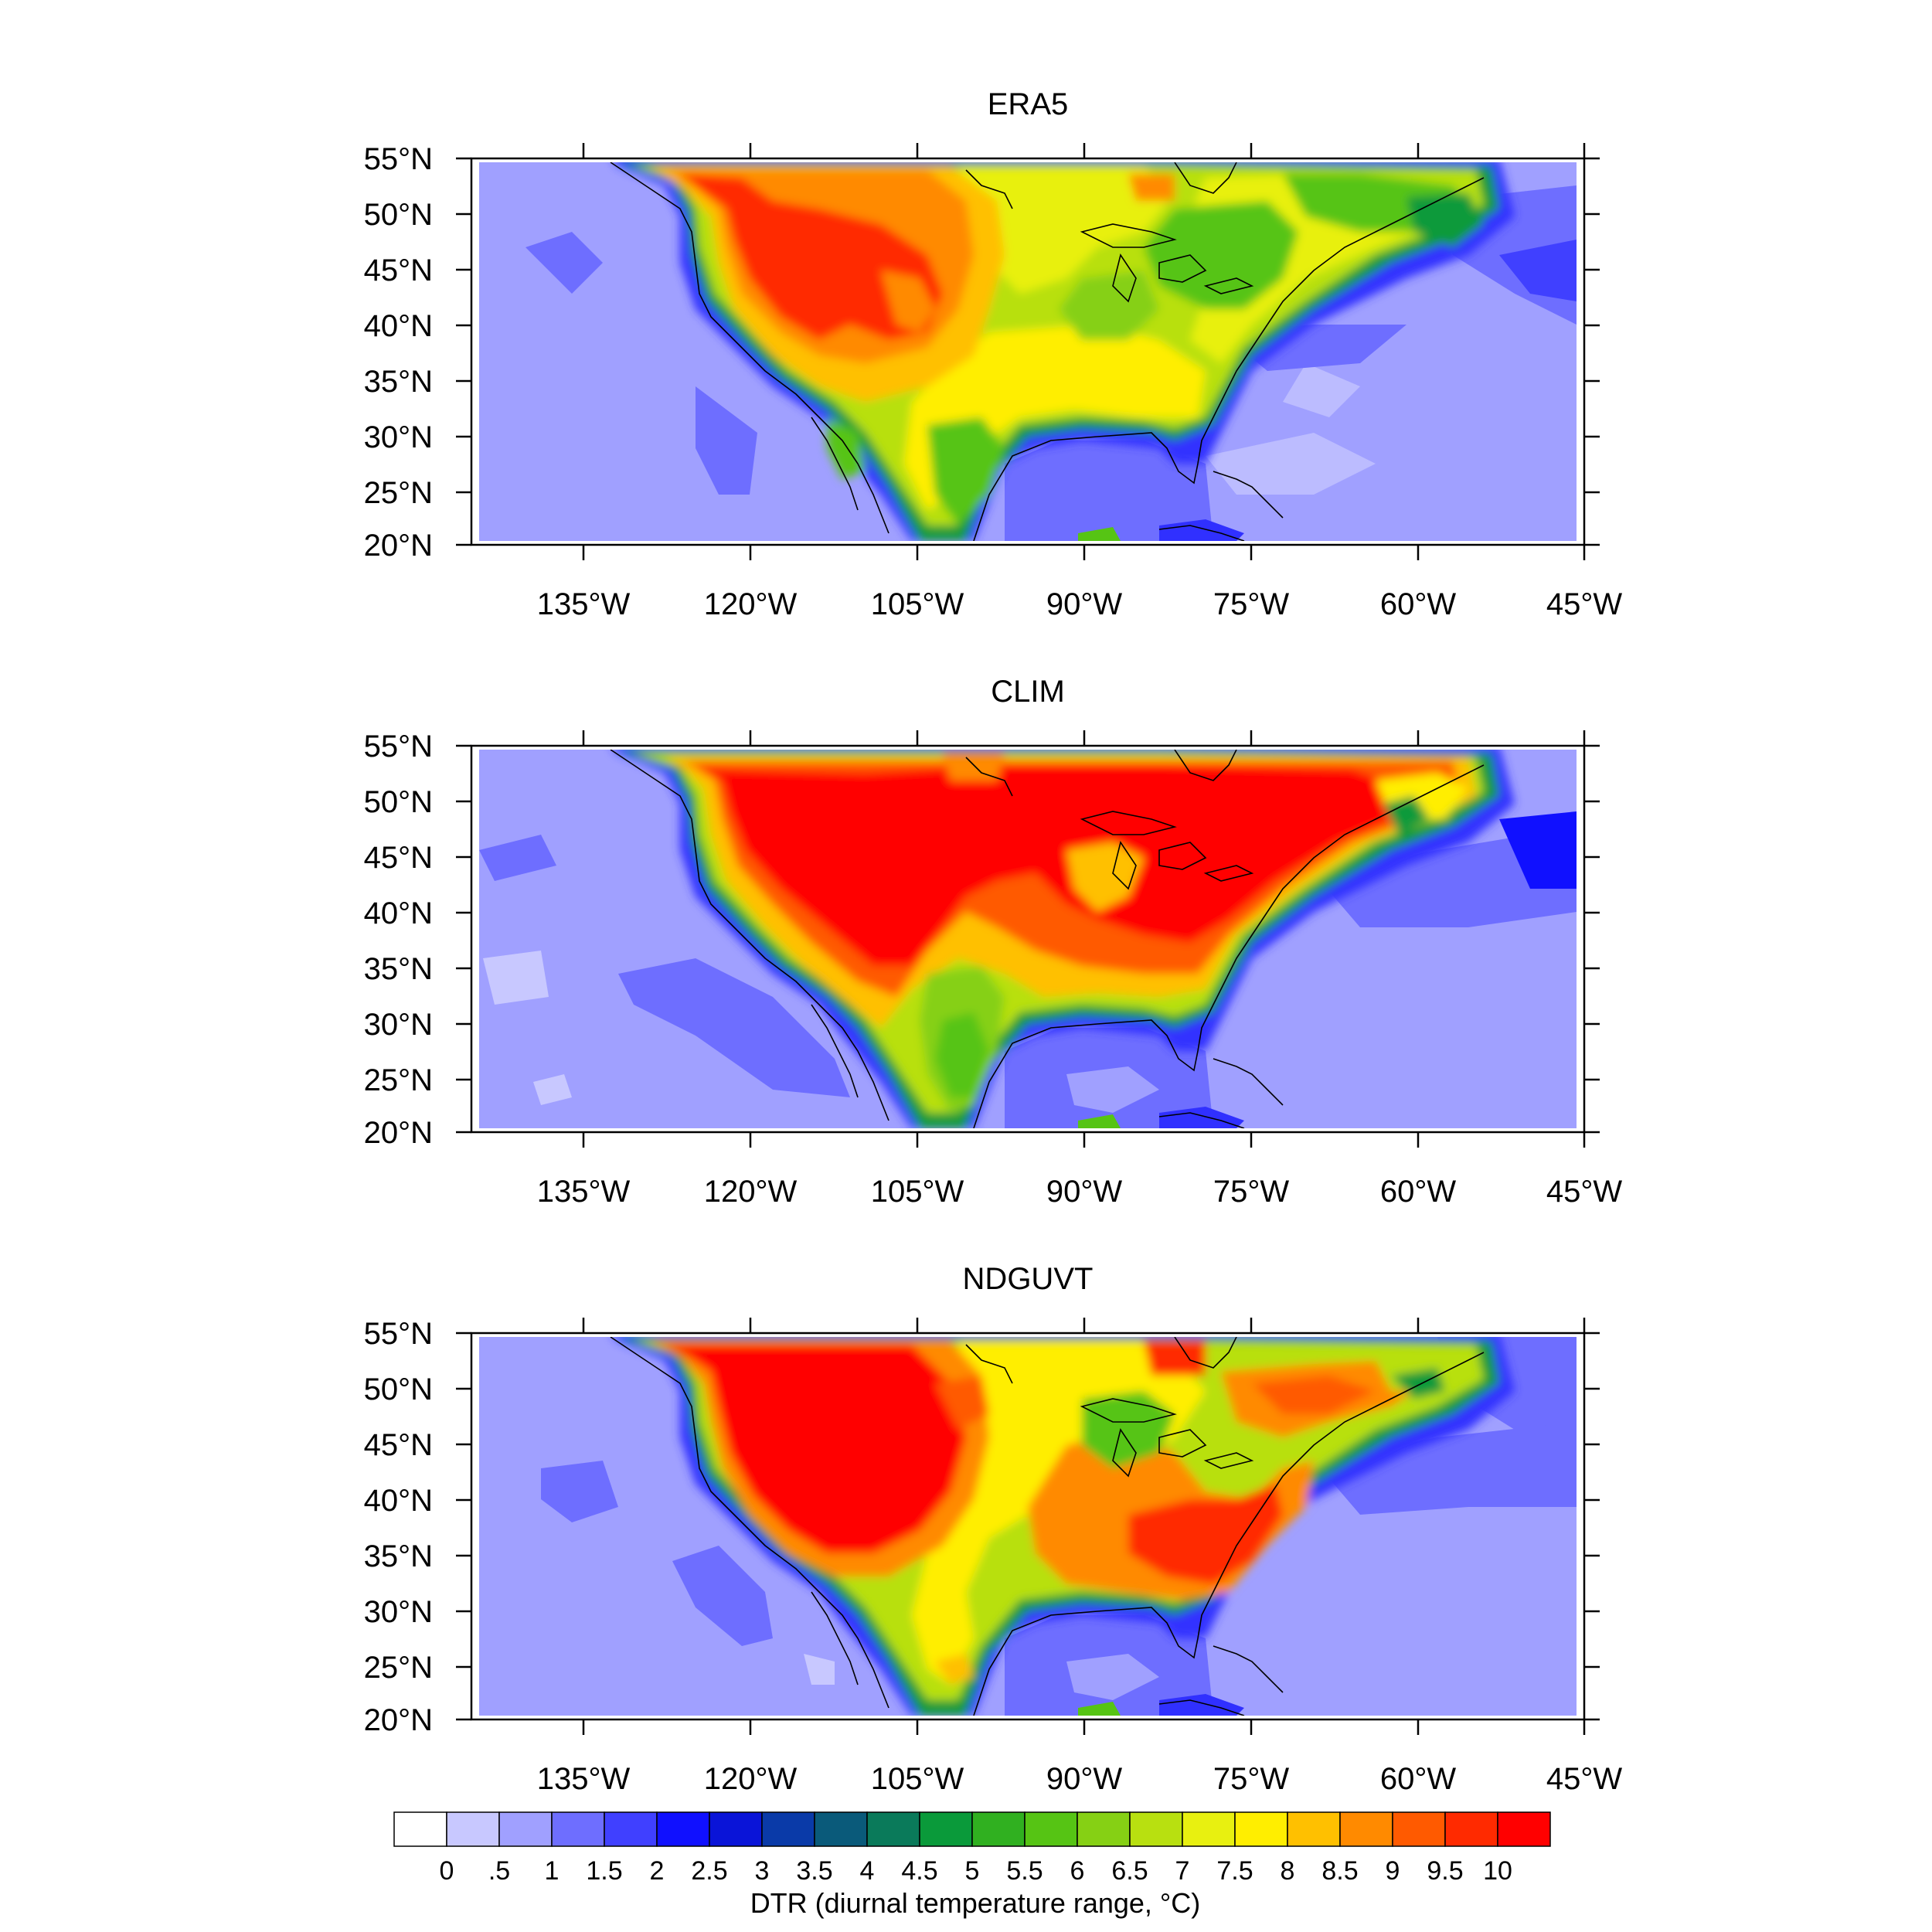  What do you see at coordinates (814, 1871) in the screenshot?
I see `colorbar-tick-label: 3.5` at bounding box center [814, 1871].